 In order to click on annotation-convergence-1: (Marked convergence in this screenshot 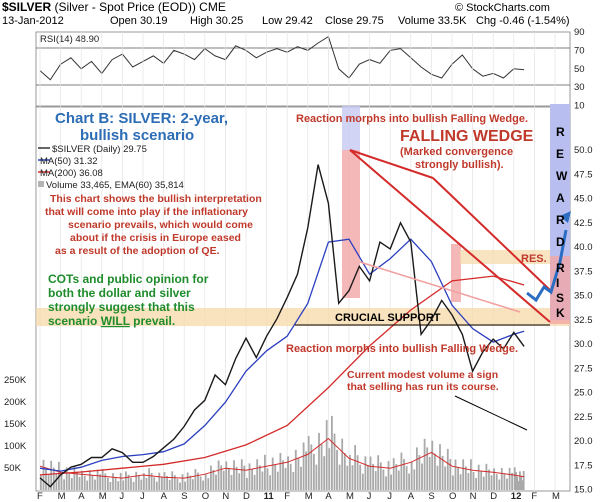, I will do `click(456, 152)`.